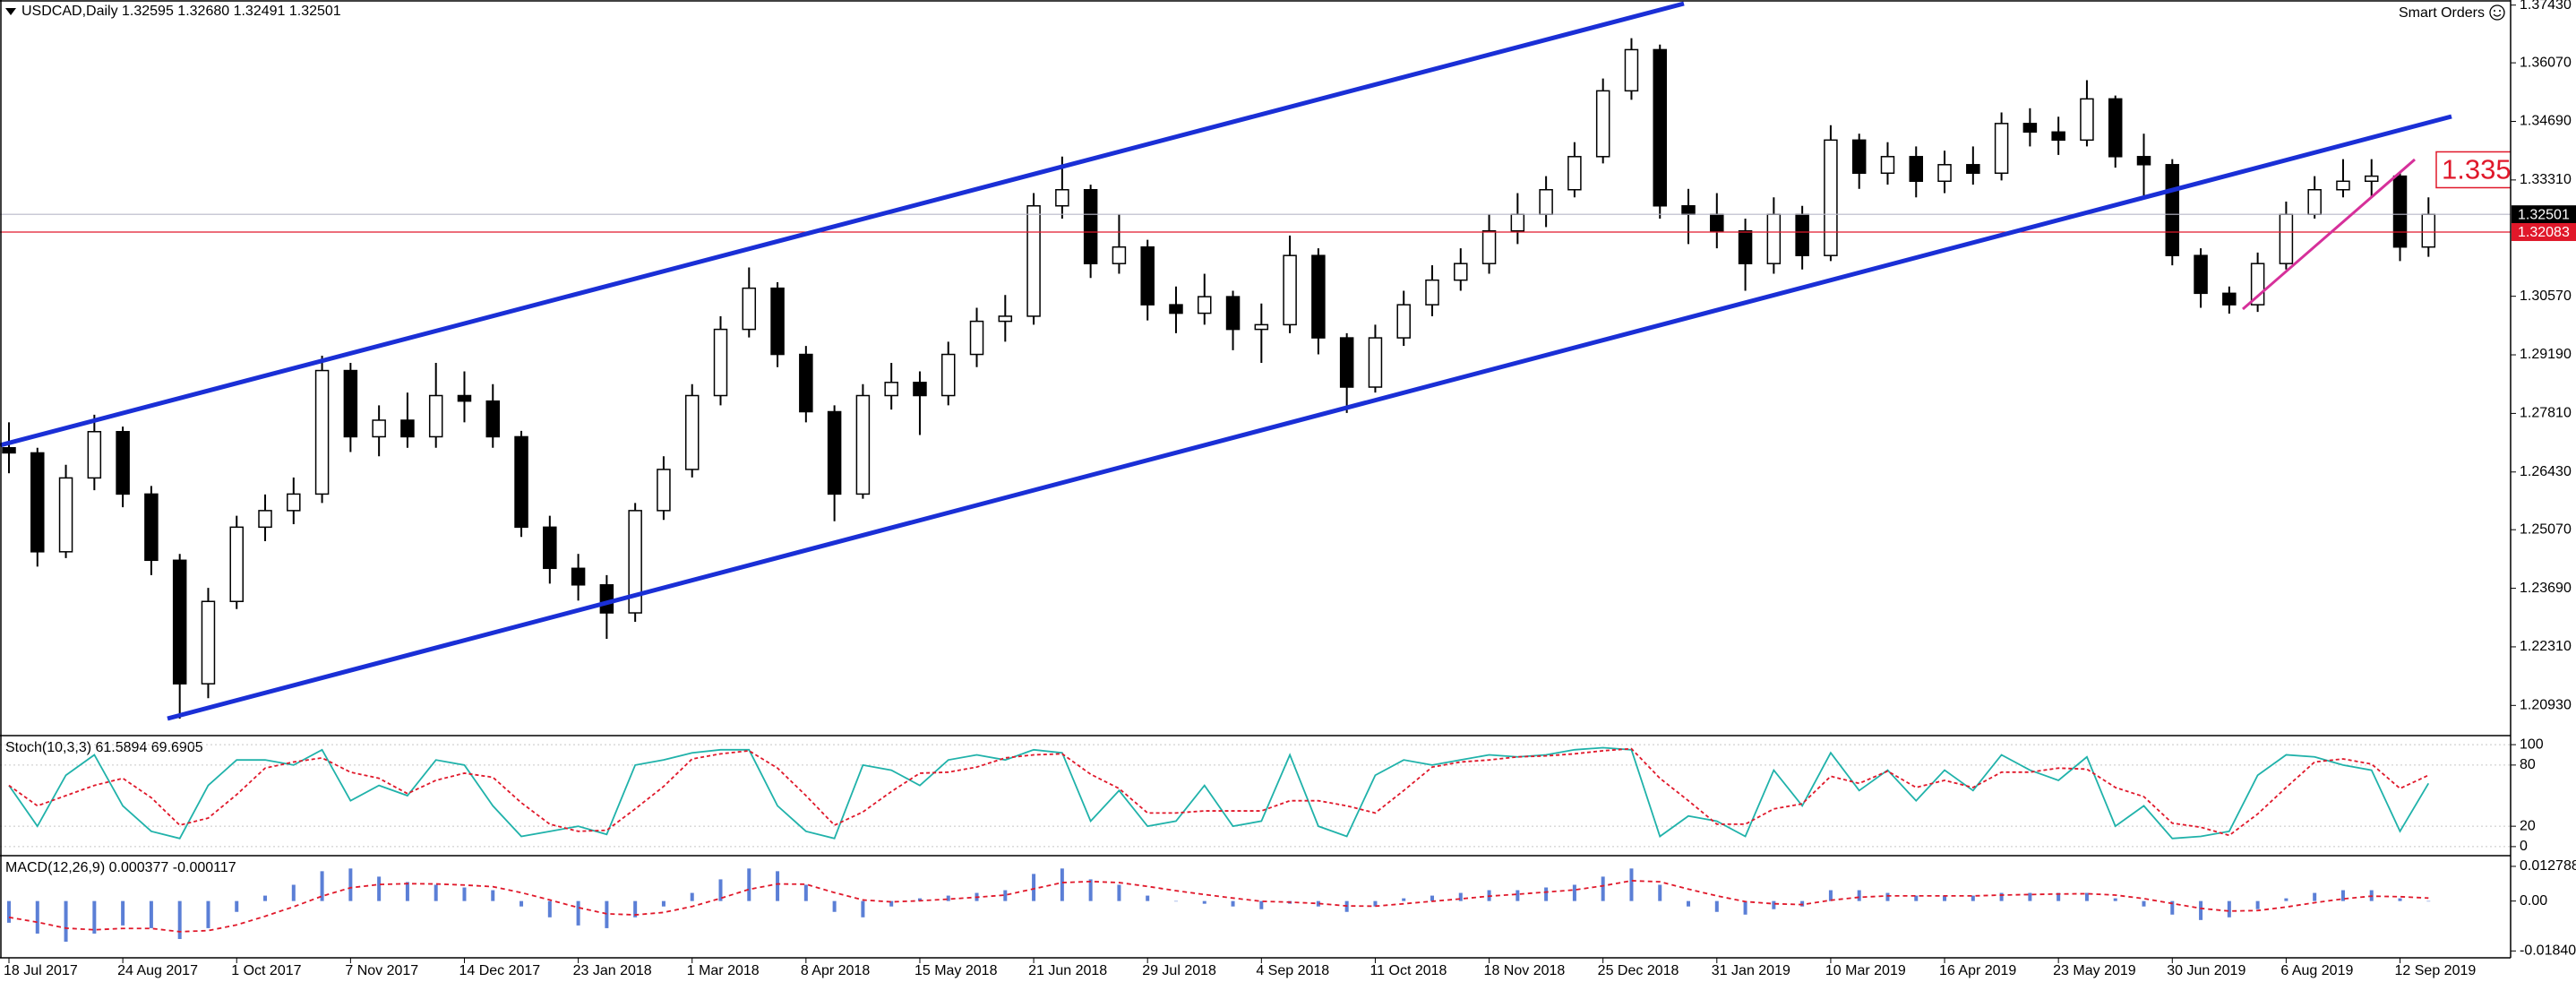 The image size is (2576, 982). Describe the element at coordinates (2206, 970) in the screenshot. I see `x-tick-label: 30 Jun 2019` at that location.